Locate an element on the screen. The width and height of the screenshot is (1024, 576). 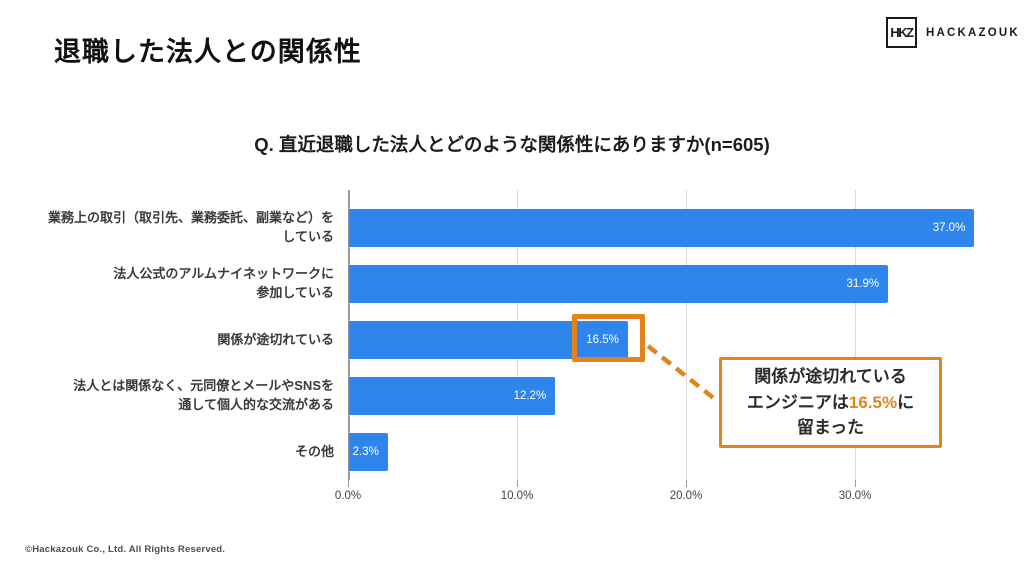
bar-alumni-network: 31.9% is located at coordinates (619, 284).